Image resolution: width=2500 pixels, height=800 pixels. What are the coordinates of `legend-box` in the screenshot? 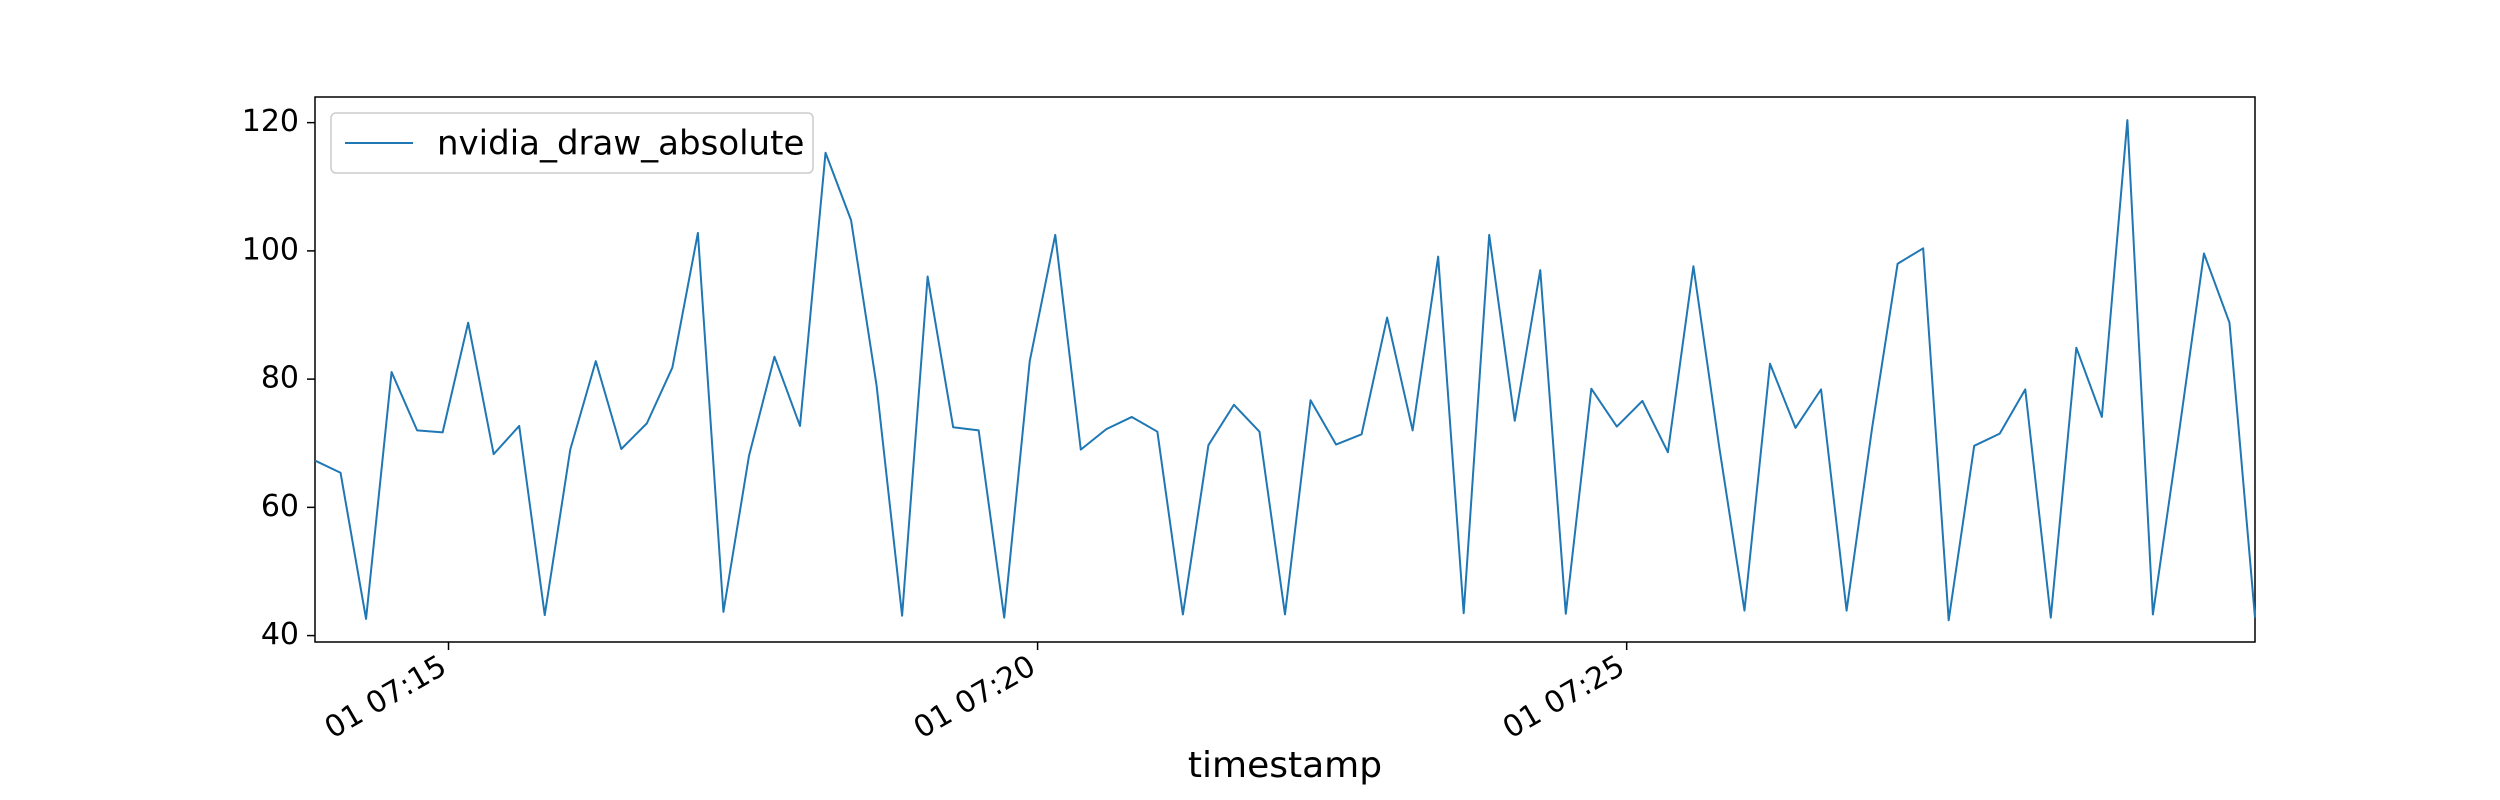 It's located at (572, 143).